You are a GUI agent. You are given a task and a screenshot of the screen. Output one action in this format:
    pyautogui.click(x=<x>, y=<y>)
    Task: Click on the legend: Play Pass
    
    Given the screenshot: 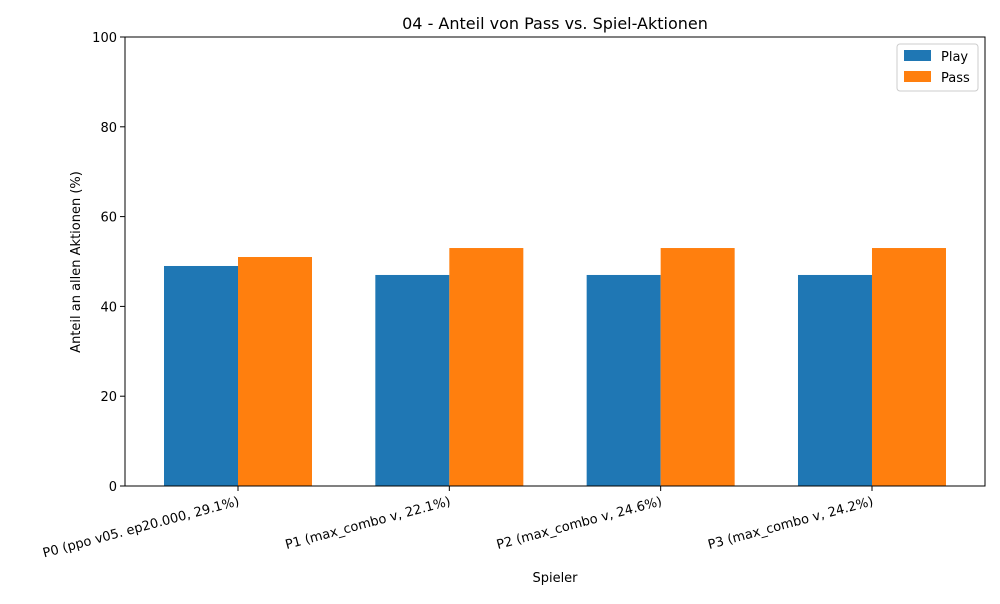 What is the action you would take?
    pyautogui.click(x=937, y=67)
    